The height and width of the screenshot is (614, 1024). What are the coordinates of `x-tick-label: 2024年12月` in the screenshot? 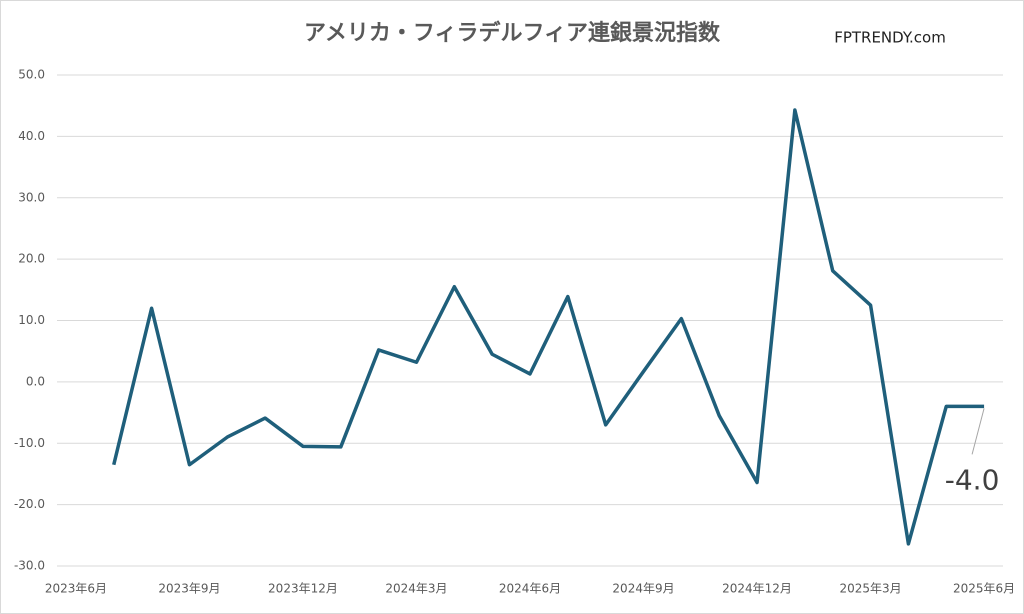 It's located at (757, 589).